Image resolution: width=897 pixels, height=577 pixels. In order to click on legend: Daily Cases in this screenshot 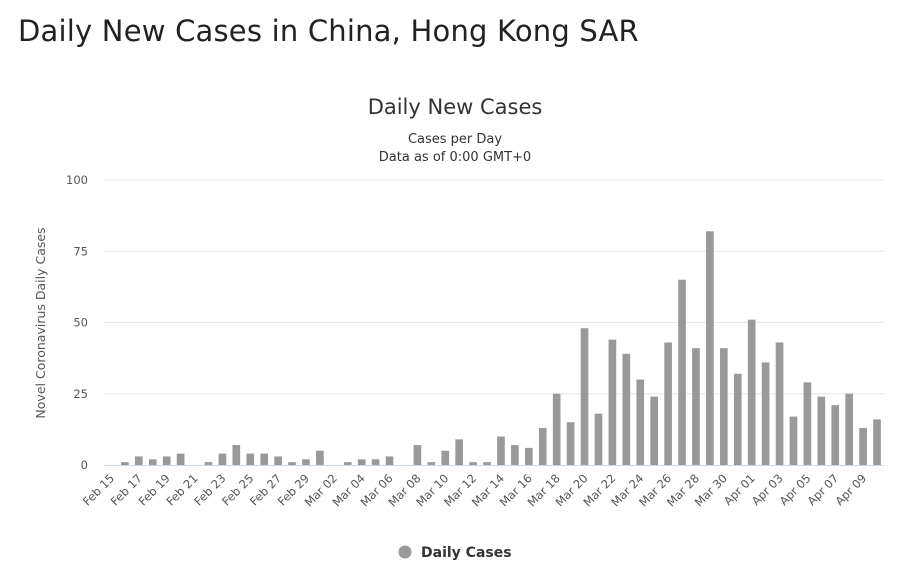, I will do `click(455, 553)`.